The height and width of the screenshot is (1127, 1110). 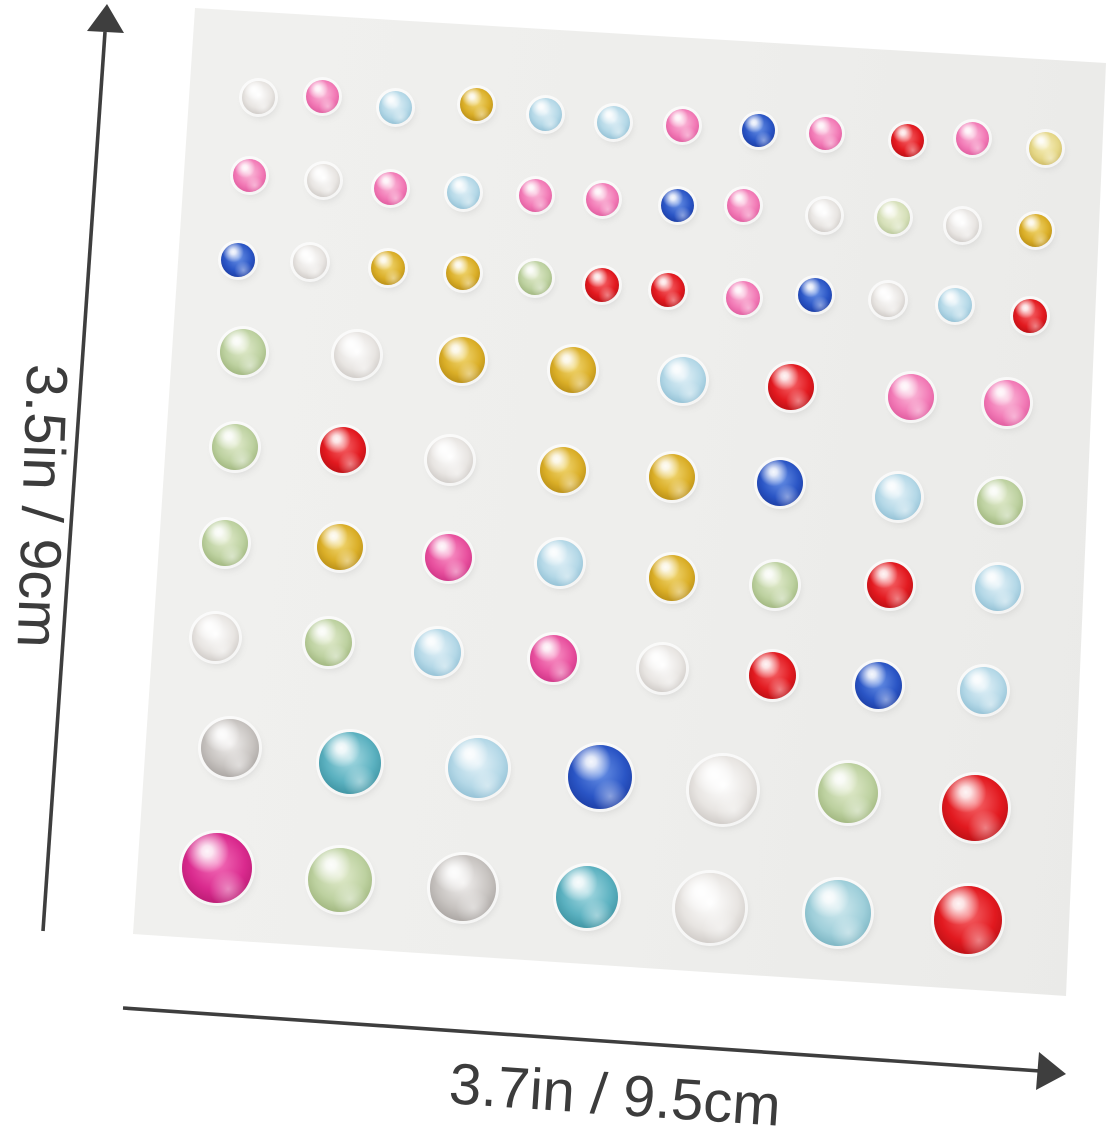 I want to click on pearl-paleyellow, so click(x=1045, y=148).